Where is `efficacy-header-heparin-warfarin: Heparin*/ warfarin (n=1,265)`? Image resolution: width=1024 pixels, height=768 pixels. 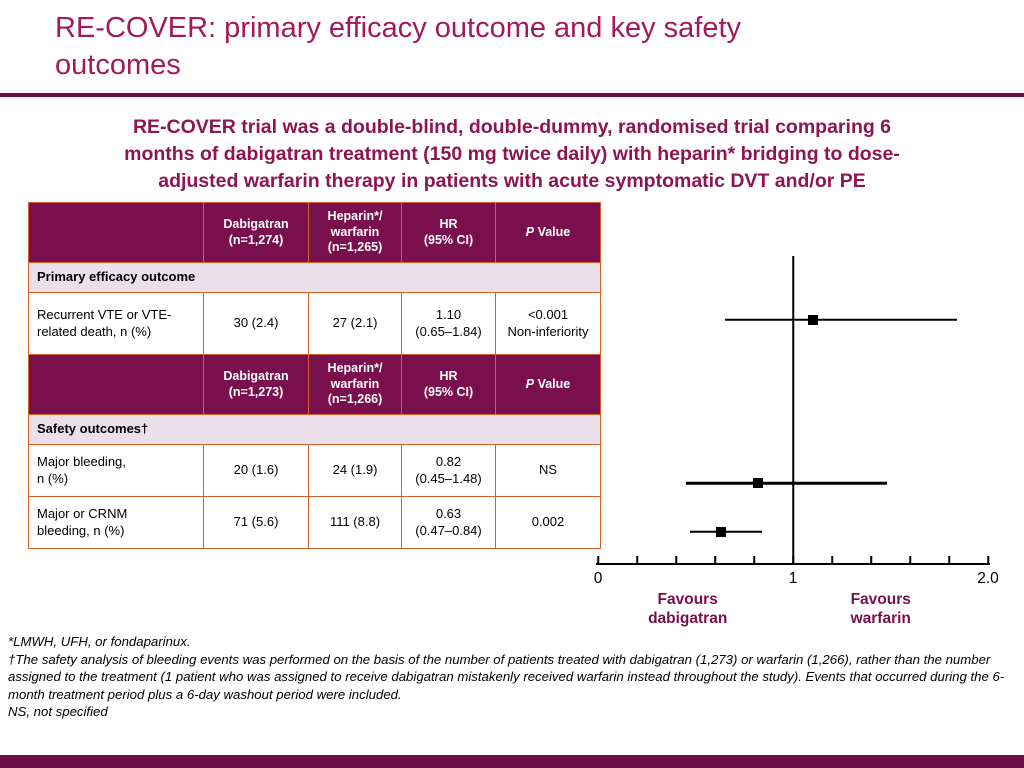
efficacy-header-heparin-warfarin: Heparin*/ warfarin (n=1,265) is located at coordinates (355, 232).